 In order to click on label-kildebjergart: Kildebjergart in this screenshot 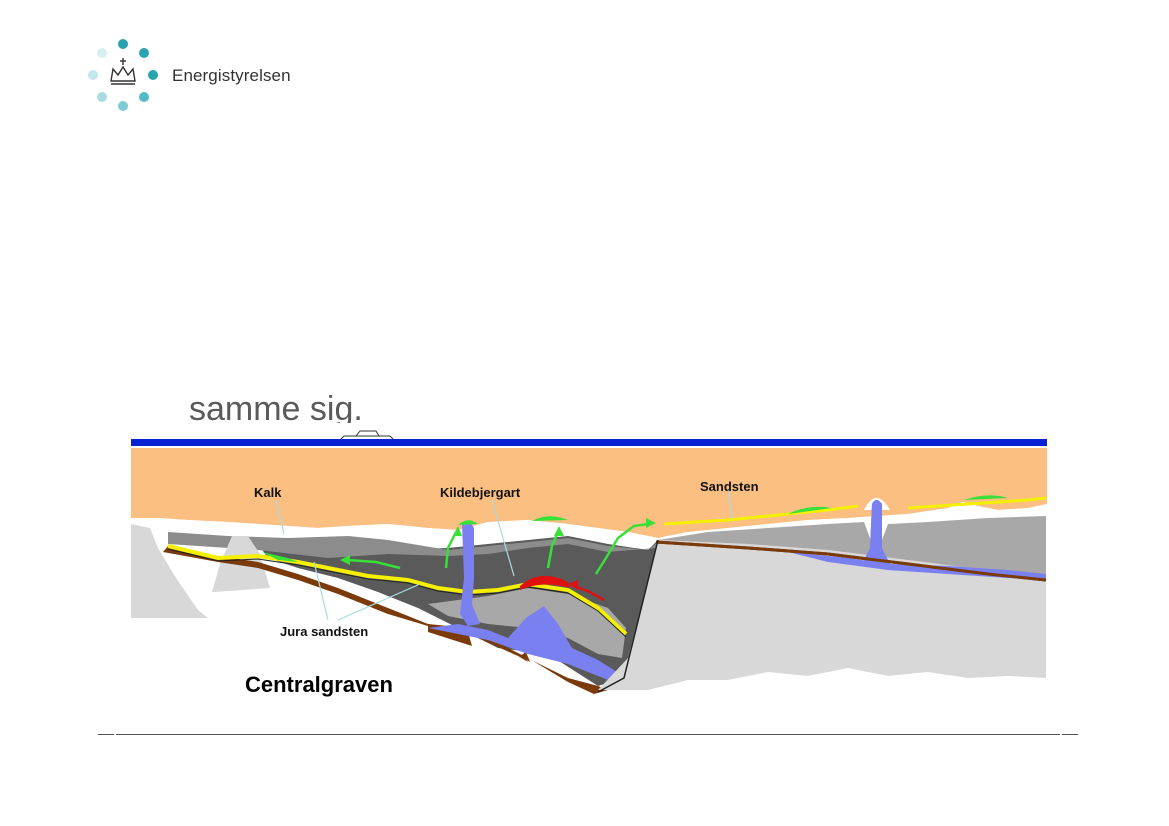, I will do `click(480, 492)`.